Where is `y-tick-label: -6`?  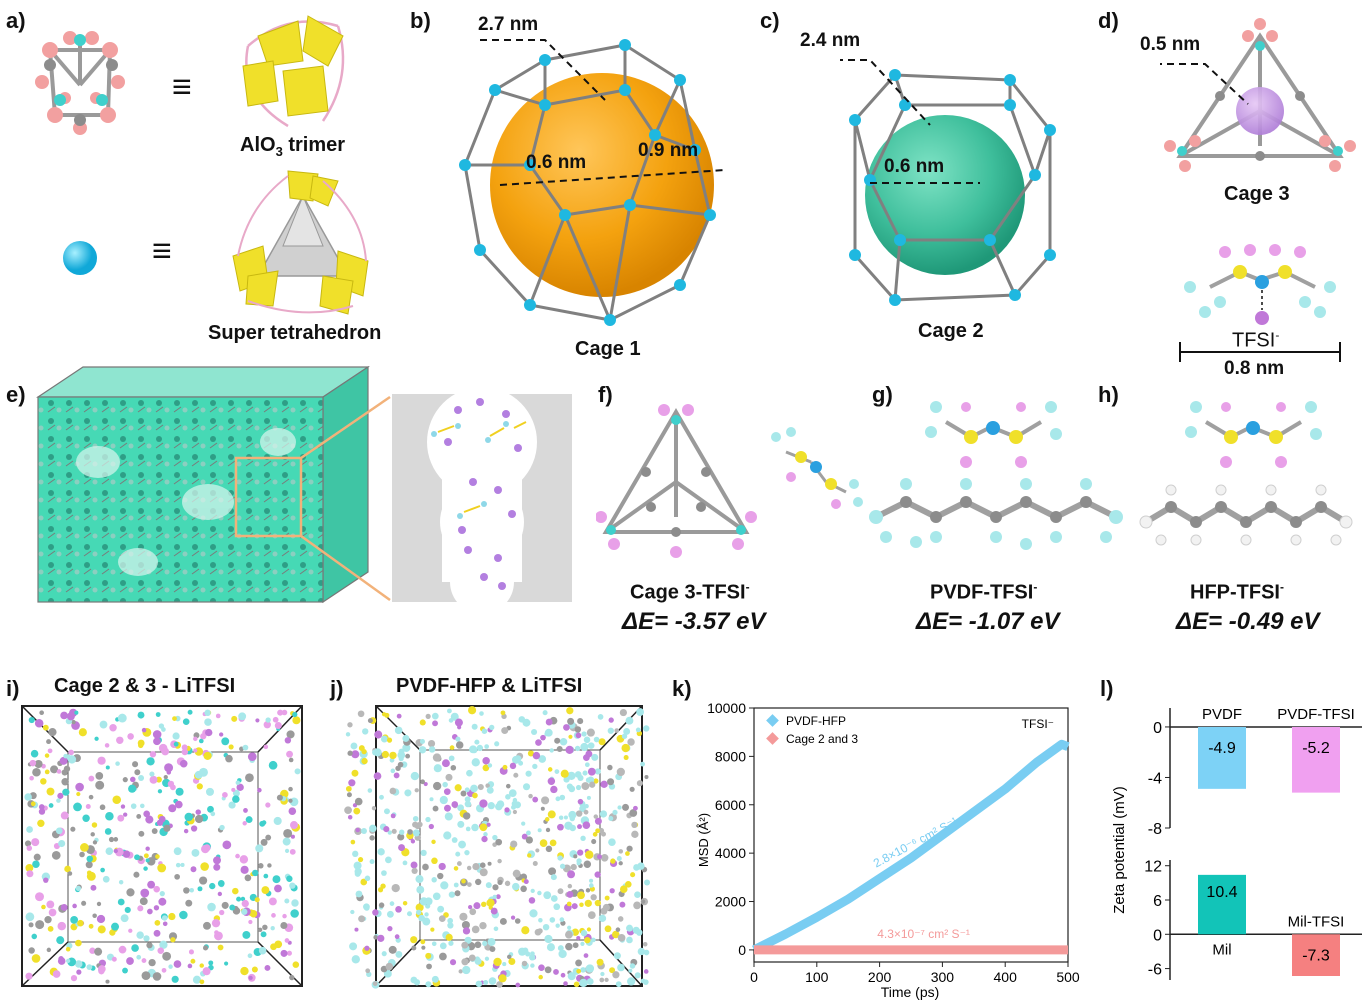
y-tick-label: -6 is located at coordinates (1155, 970).